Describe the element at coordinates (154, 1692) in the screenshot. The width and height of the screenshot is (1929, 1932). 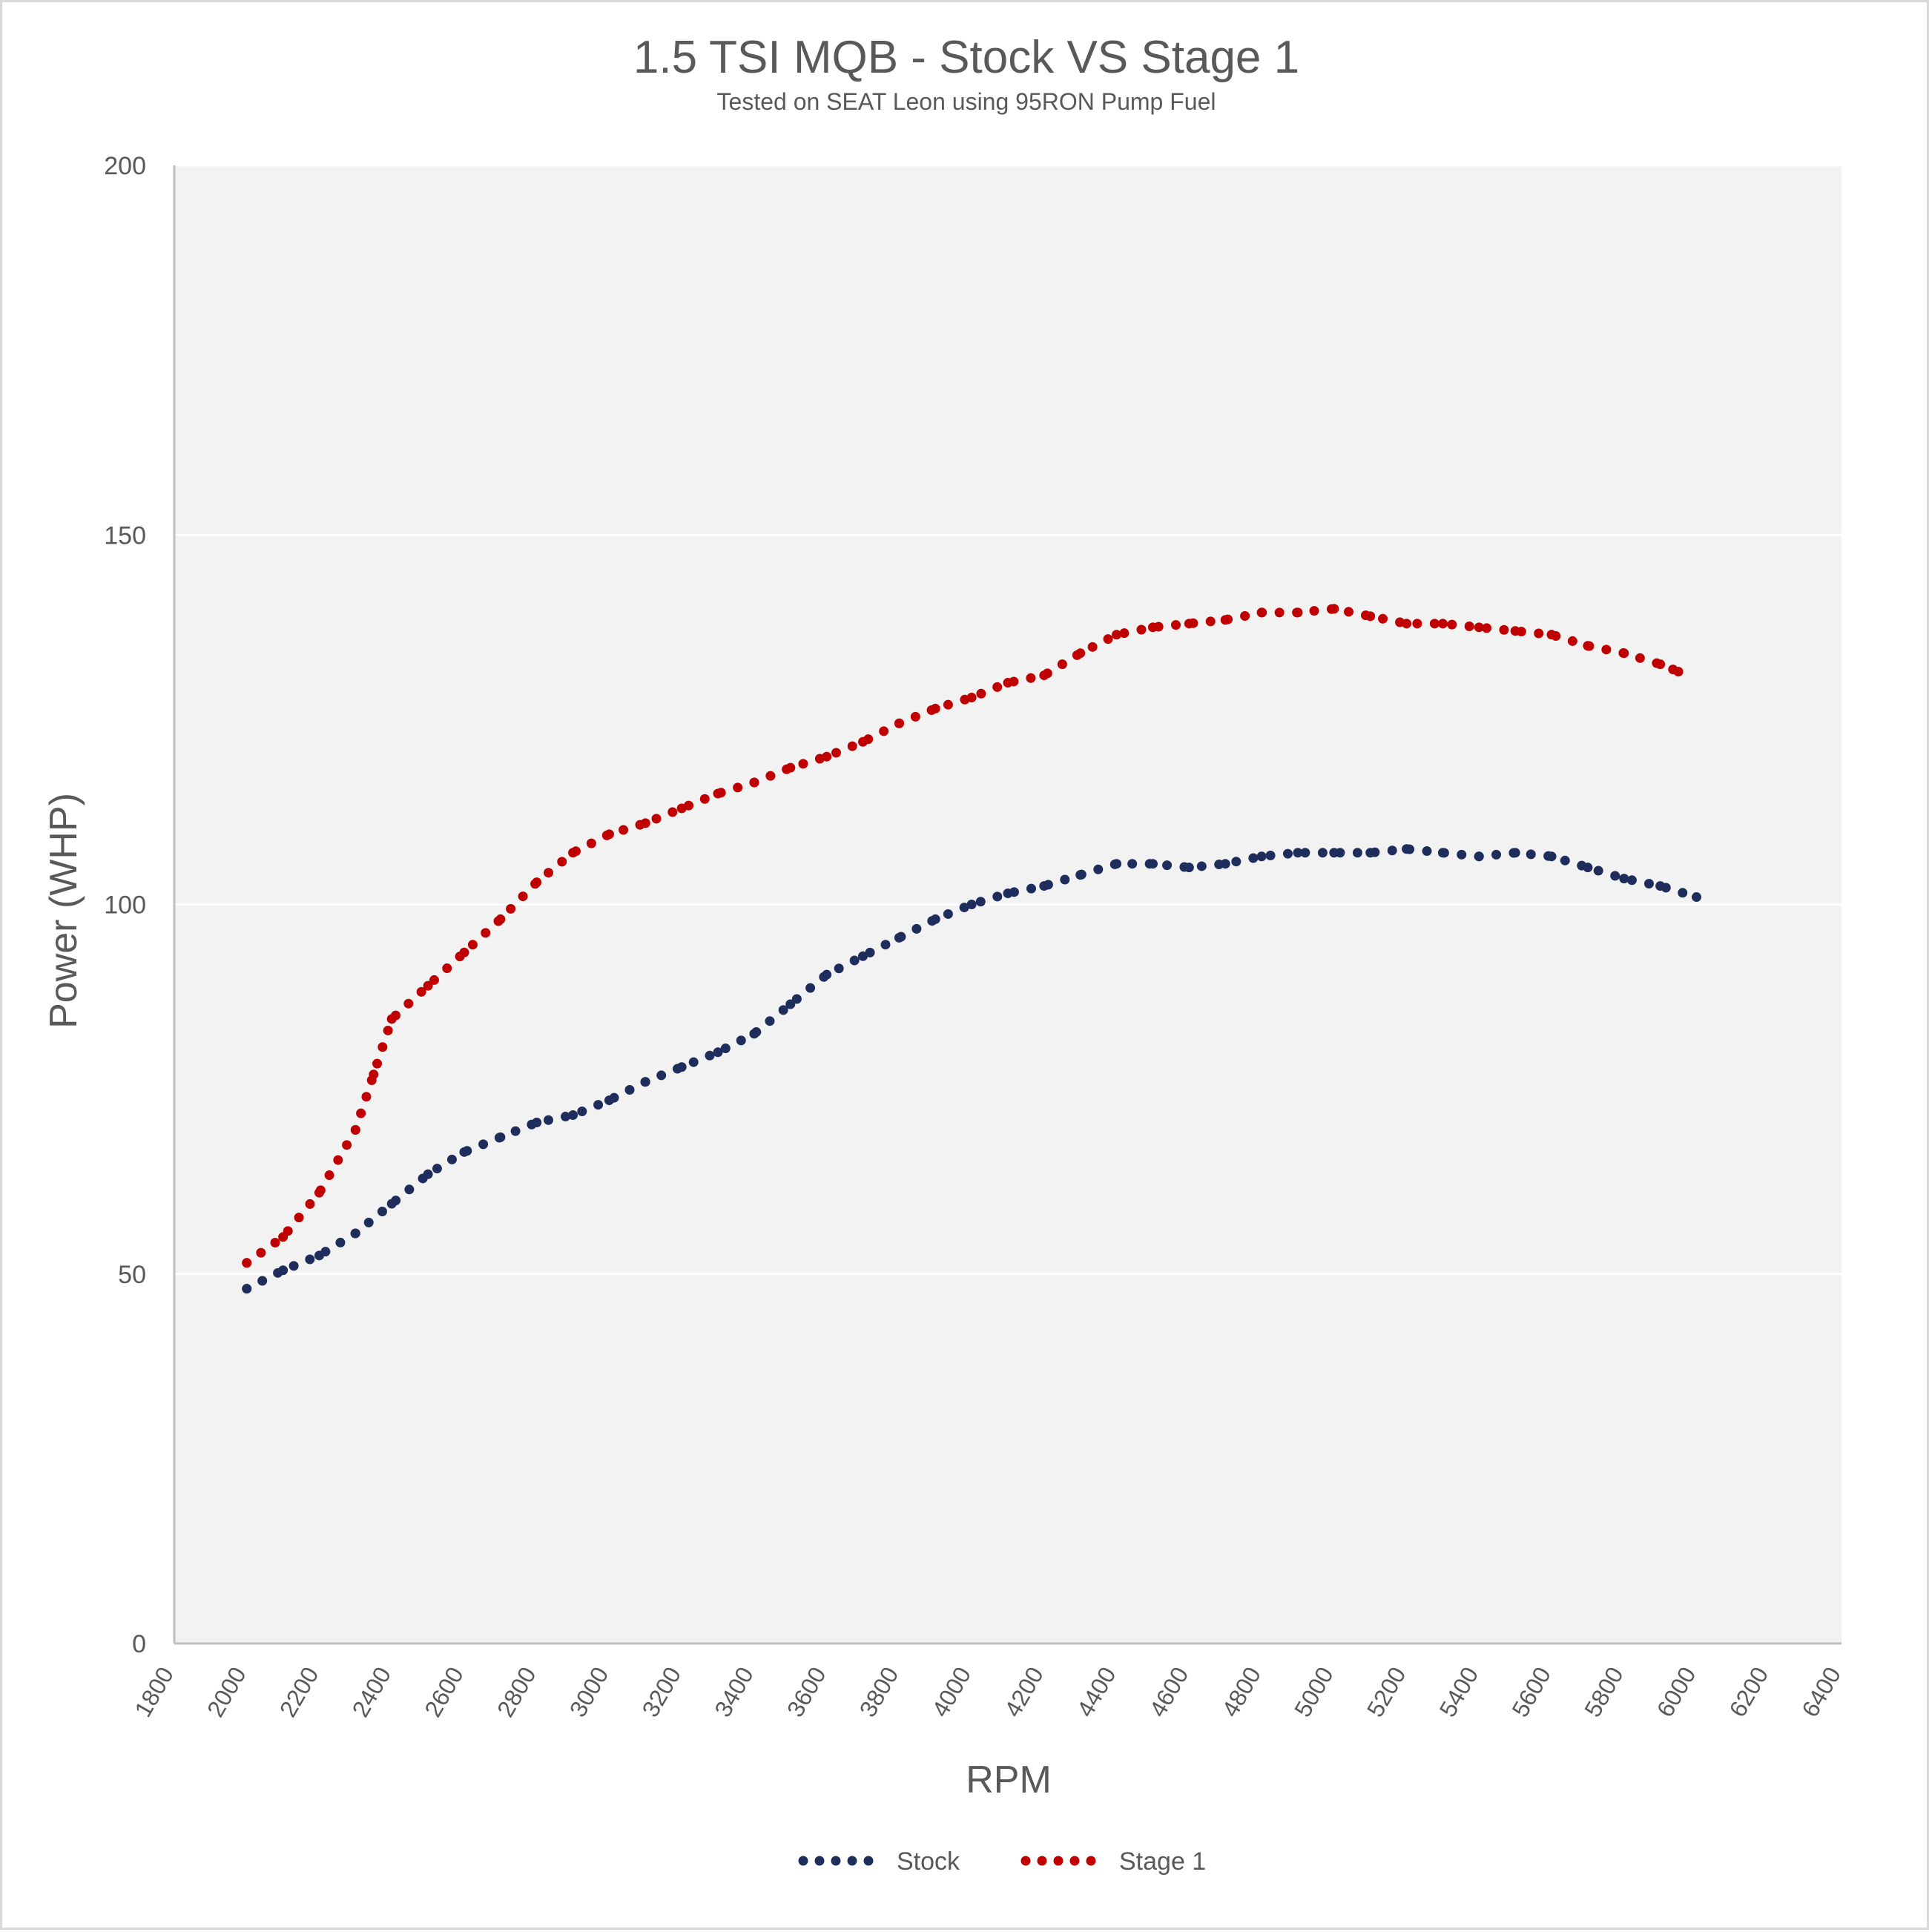
I see `x-tick-label: 1800` at that location.